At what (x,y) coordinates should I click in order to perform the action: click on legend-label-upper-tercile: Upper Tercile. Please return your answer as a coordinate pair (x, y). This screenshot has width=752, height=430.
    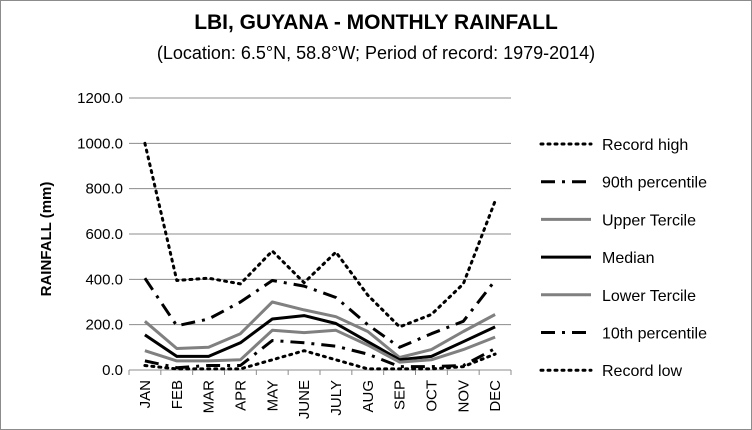
    Looking at the image, I should click on (649, 220).